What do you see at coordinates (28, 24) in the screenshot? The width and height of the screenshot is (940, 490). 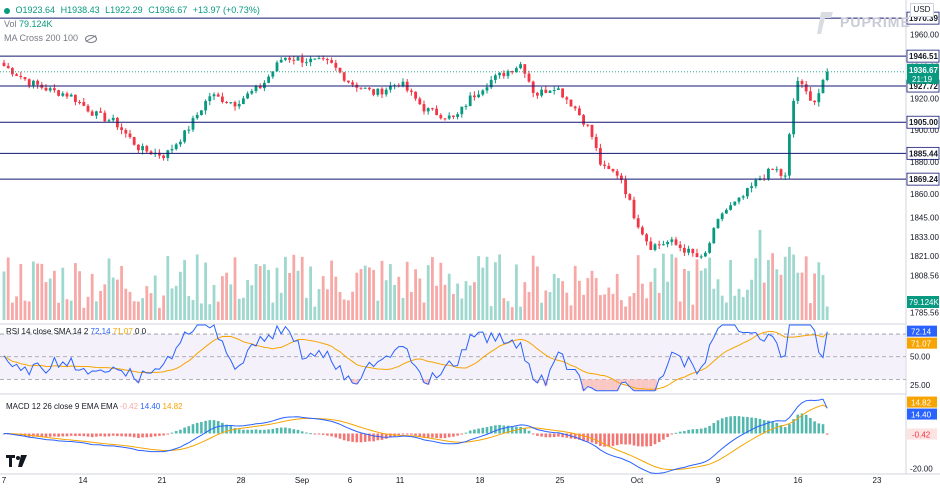 I see `volume-legend: Vol 79.124K` at bounding box center [28, 24].